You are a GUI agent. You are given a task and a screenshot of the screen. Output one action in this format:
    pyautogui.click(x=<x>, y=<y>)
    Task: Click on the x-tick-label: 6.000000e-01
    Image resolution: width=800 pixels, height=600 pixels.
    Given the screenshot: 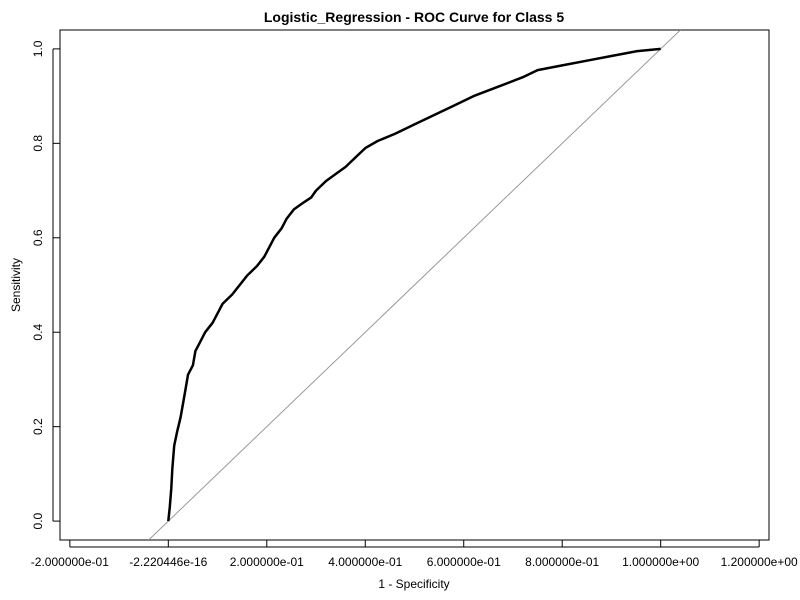 What is the action you would take?
    pyautogui.click(x=464, y=562)
    